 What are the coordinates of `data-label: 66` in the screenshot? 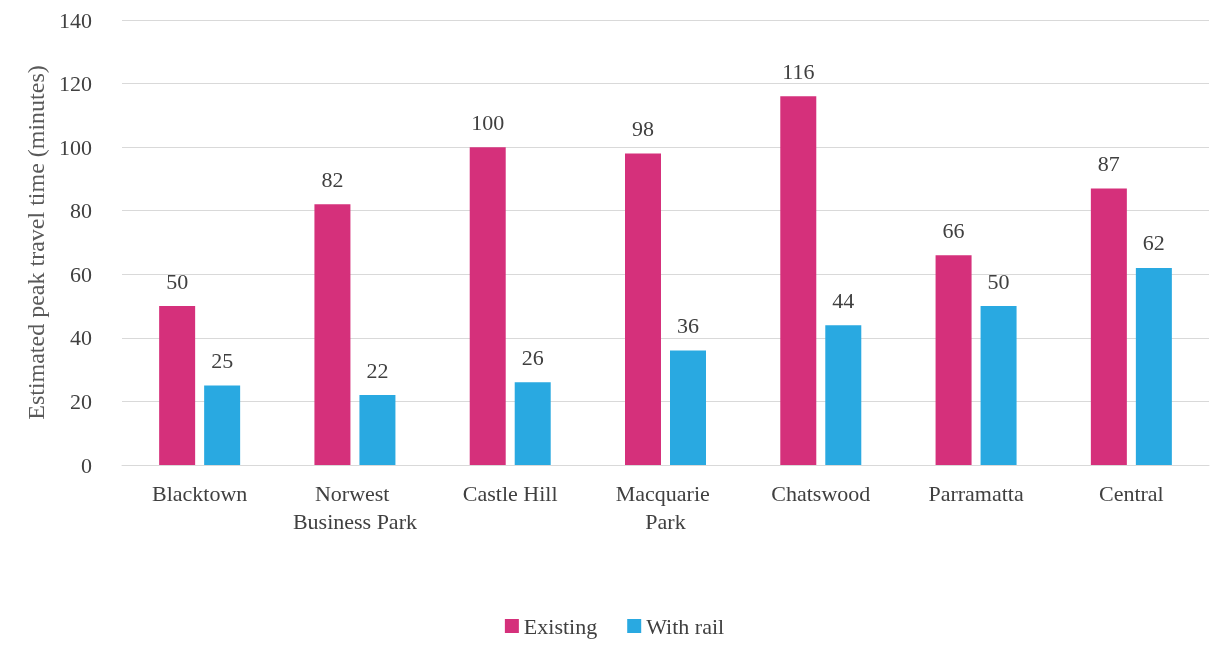 It's located at (953, 230).